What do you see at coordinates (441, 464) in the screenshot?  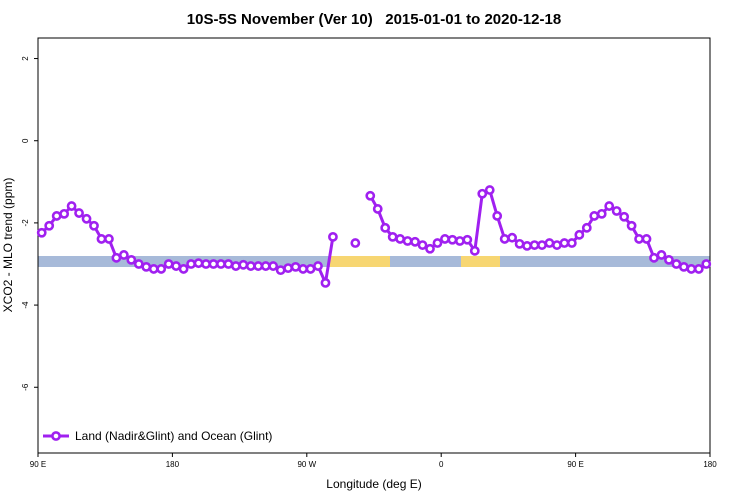 I see `x-tick-label: 0` at bounding box center [441, 464].